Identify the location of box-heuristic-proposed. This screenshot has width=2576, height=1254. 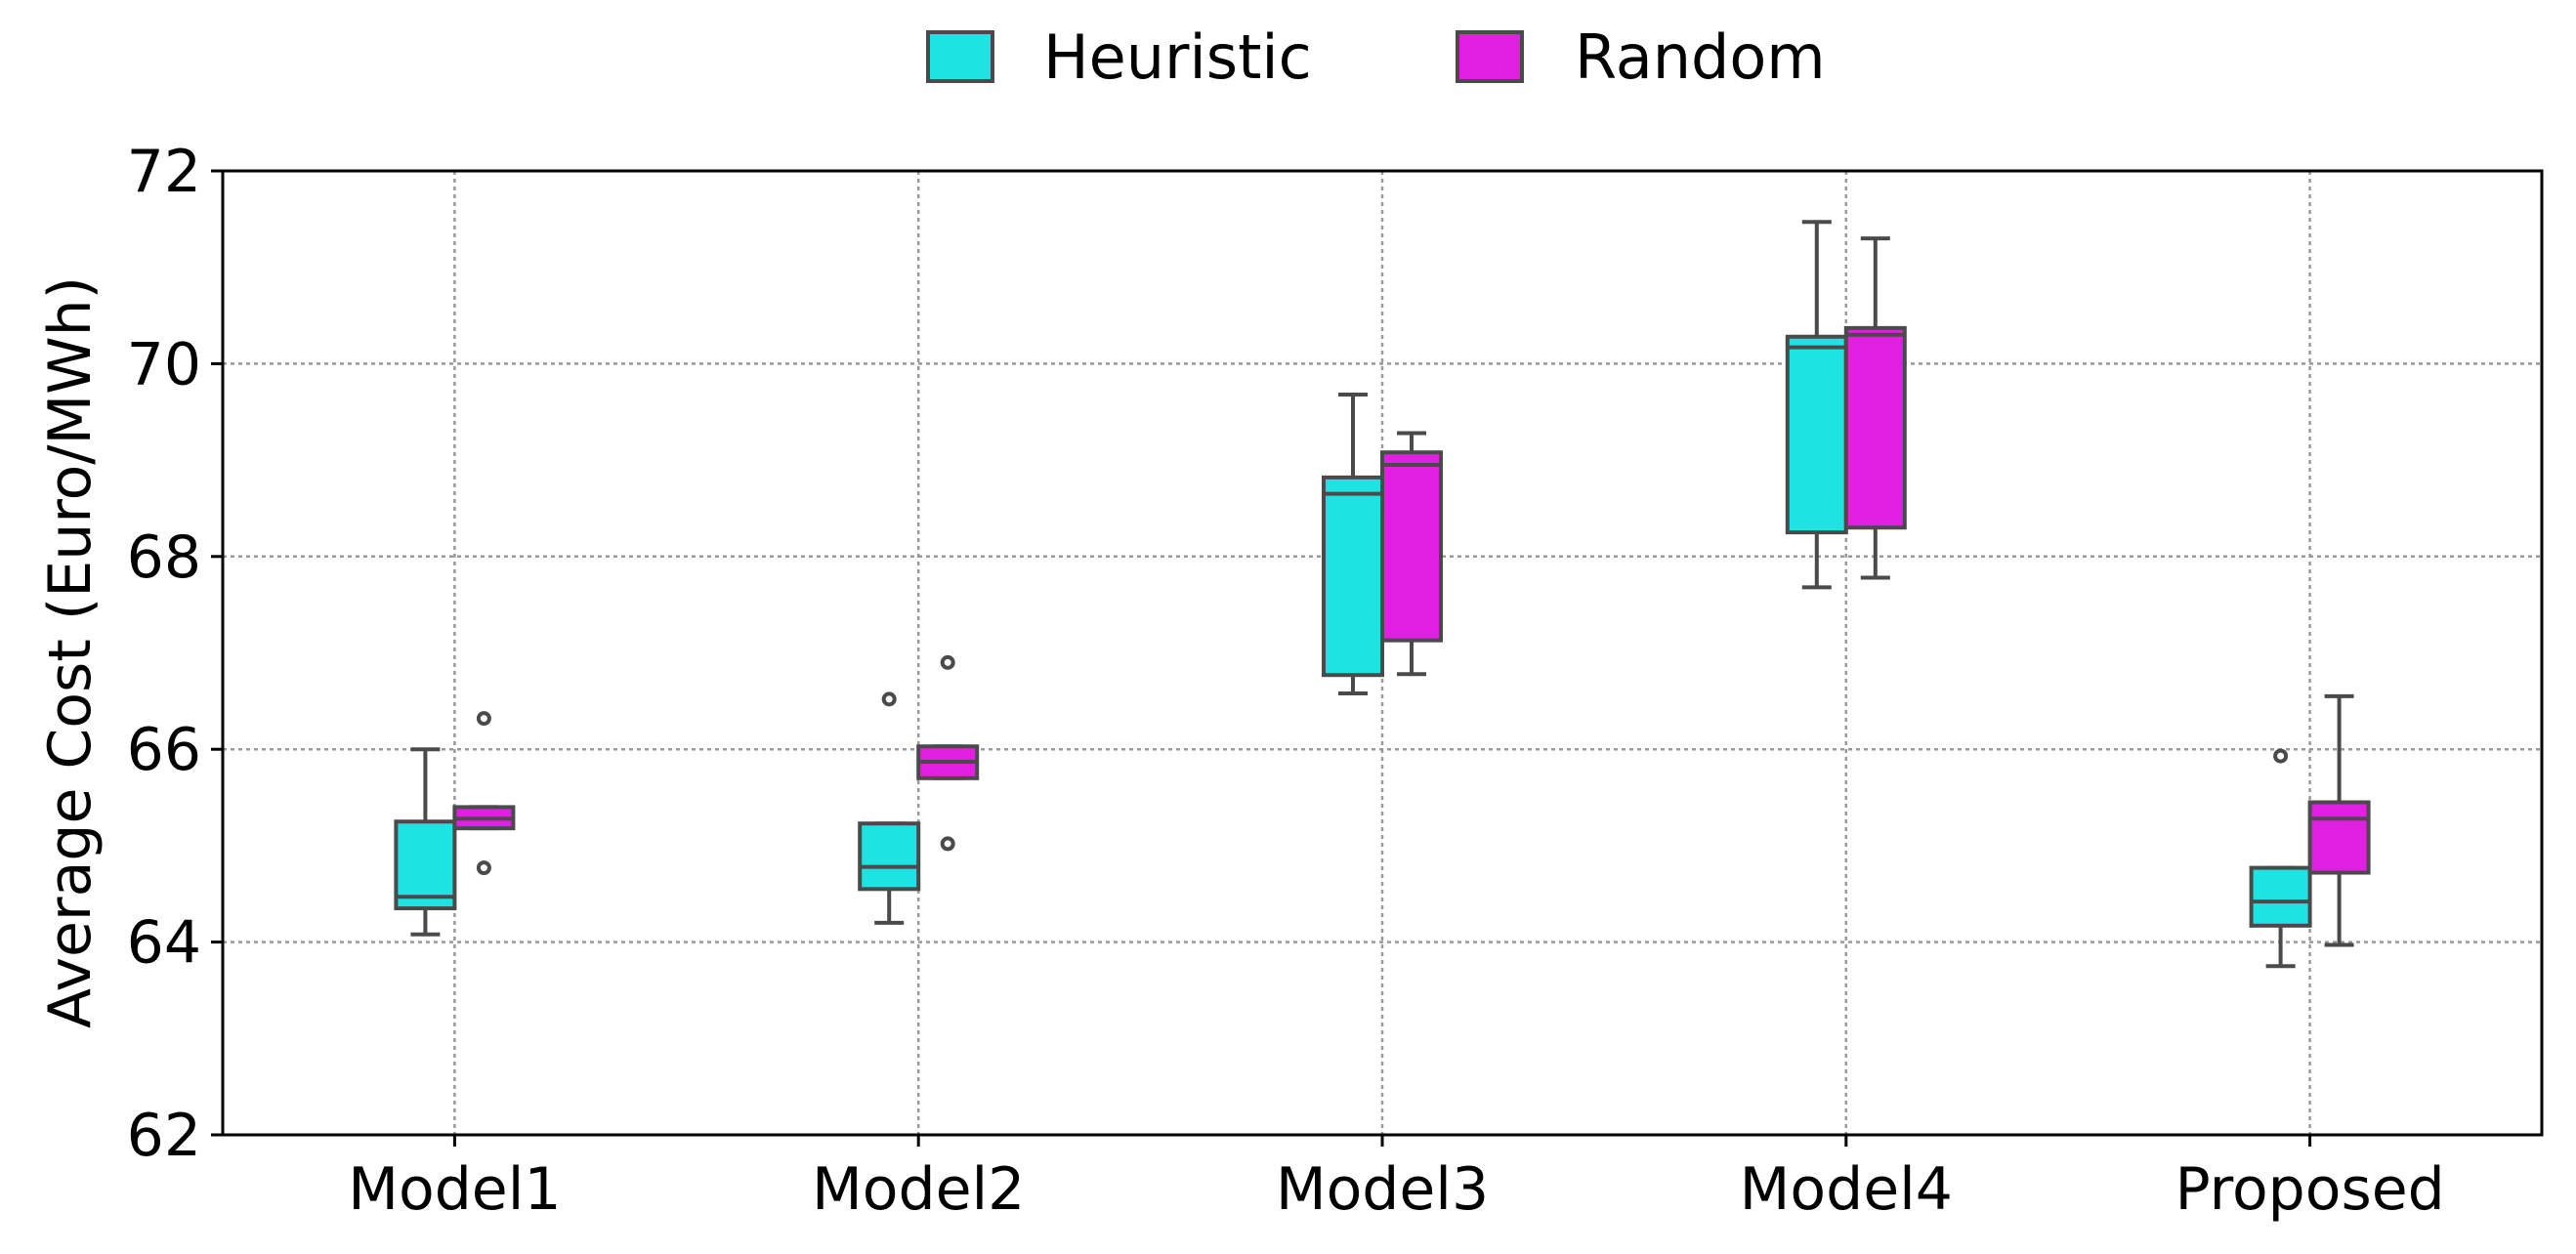
(2280, 858).